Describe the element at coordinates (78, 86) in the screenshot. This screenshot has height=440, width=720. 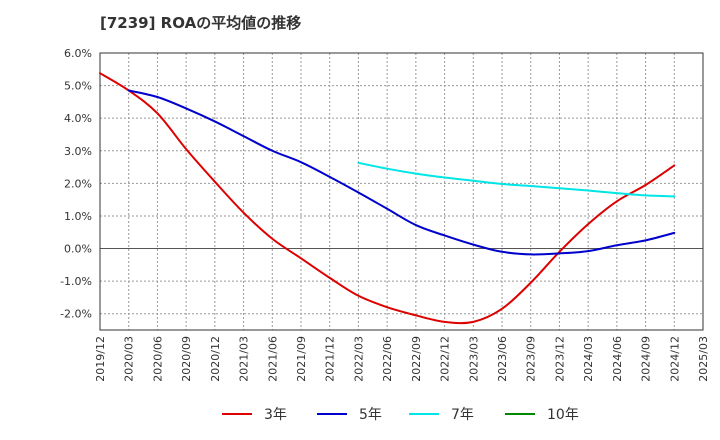
I see `y-tick-label: 5.0%` at that location.